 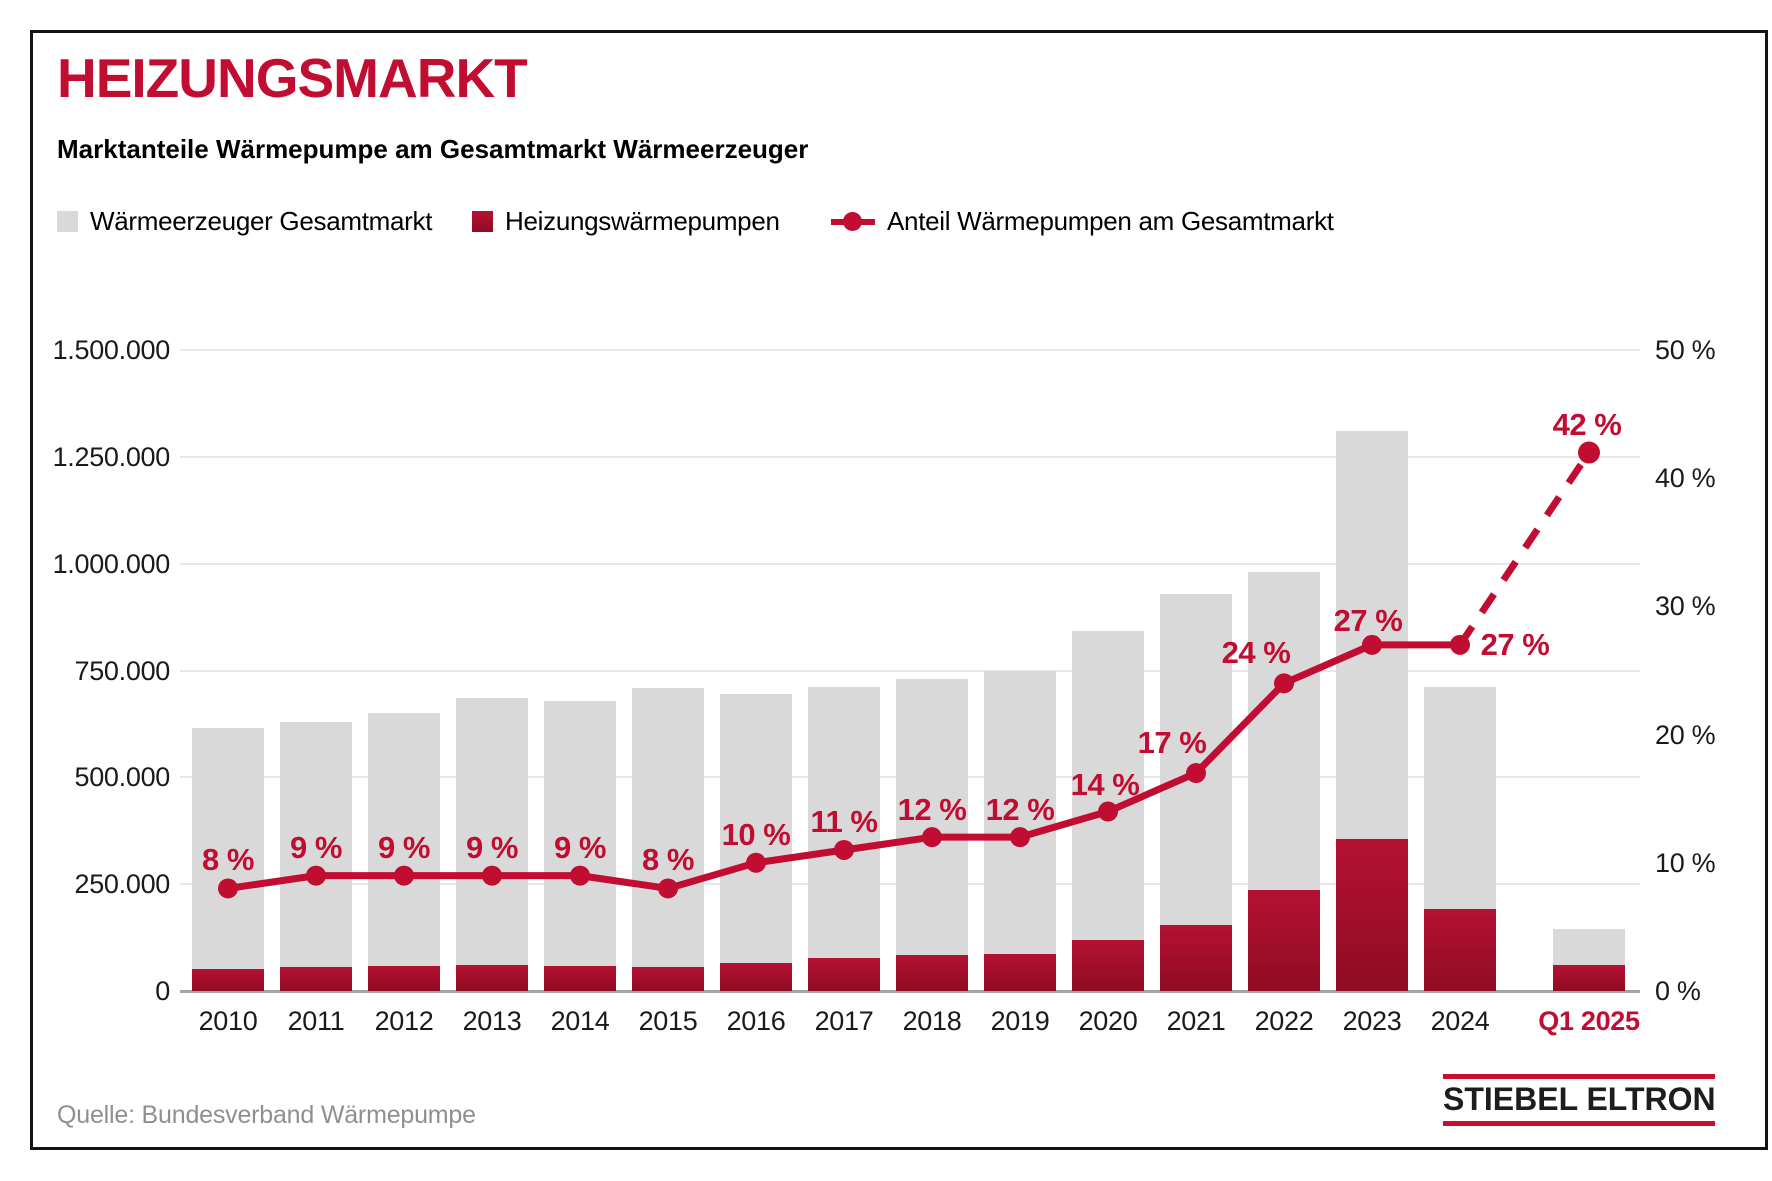 What do you see at coordinates (1460, 1021) in the screenshot?
I see `x-label-2024: 2024` at bounding box center [1460, 1021].